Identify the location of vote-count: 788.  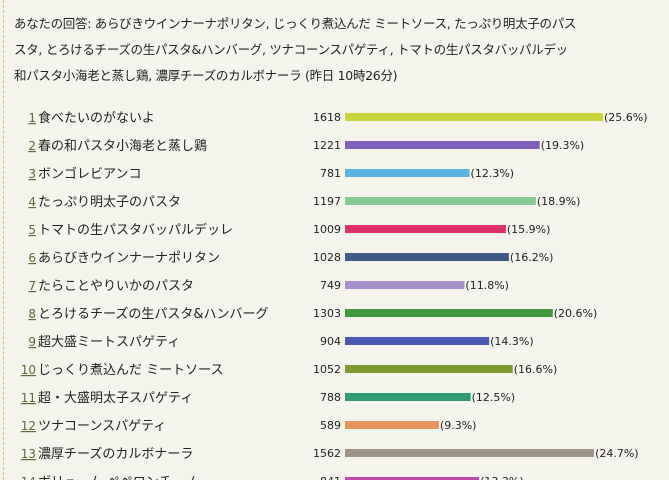
(330, 397).